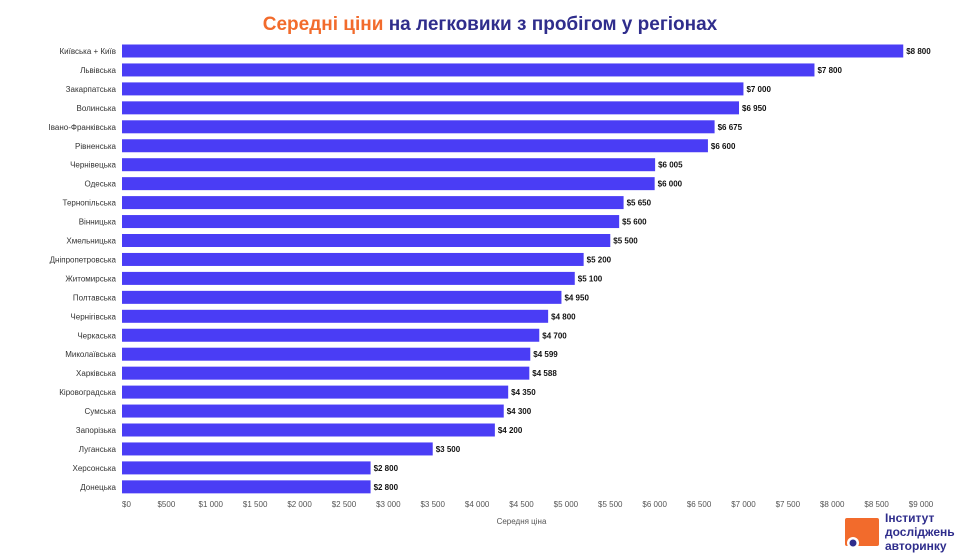 The image size is (980, 560). I want to click on category-label: Львівська, so click(98, 70).